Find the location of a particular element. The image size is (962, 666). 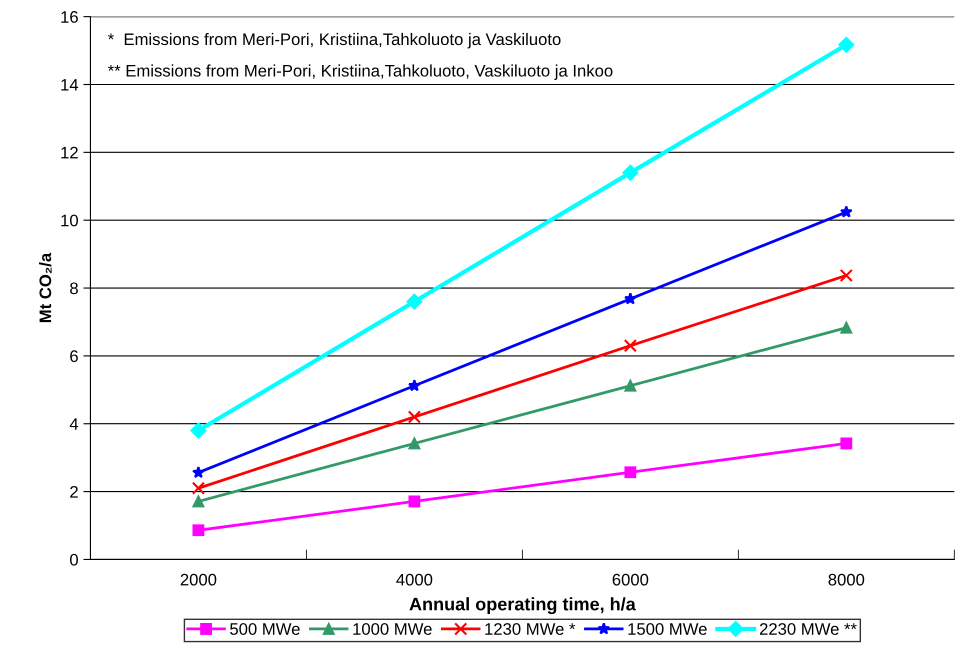

y-tick-label: 16 is located at coordinates (69, 17).